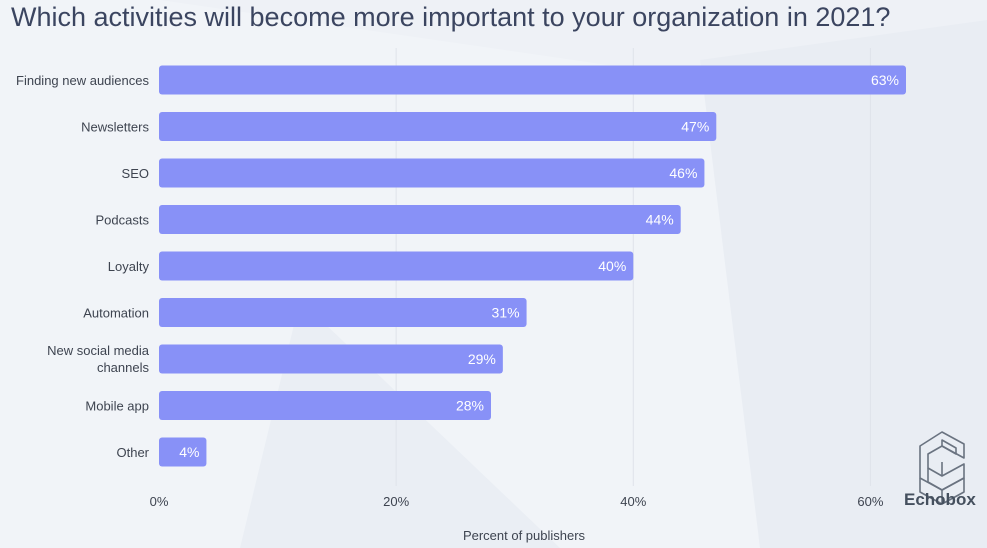 Image resolution: width=987 pixels, height=548 pixels. I want to click on x-tick-label: 60%, so click(870, 501).